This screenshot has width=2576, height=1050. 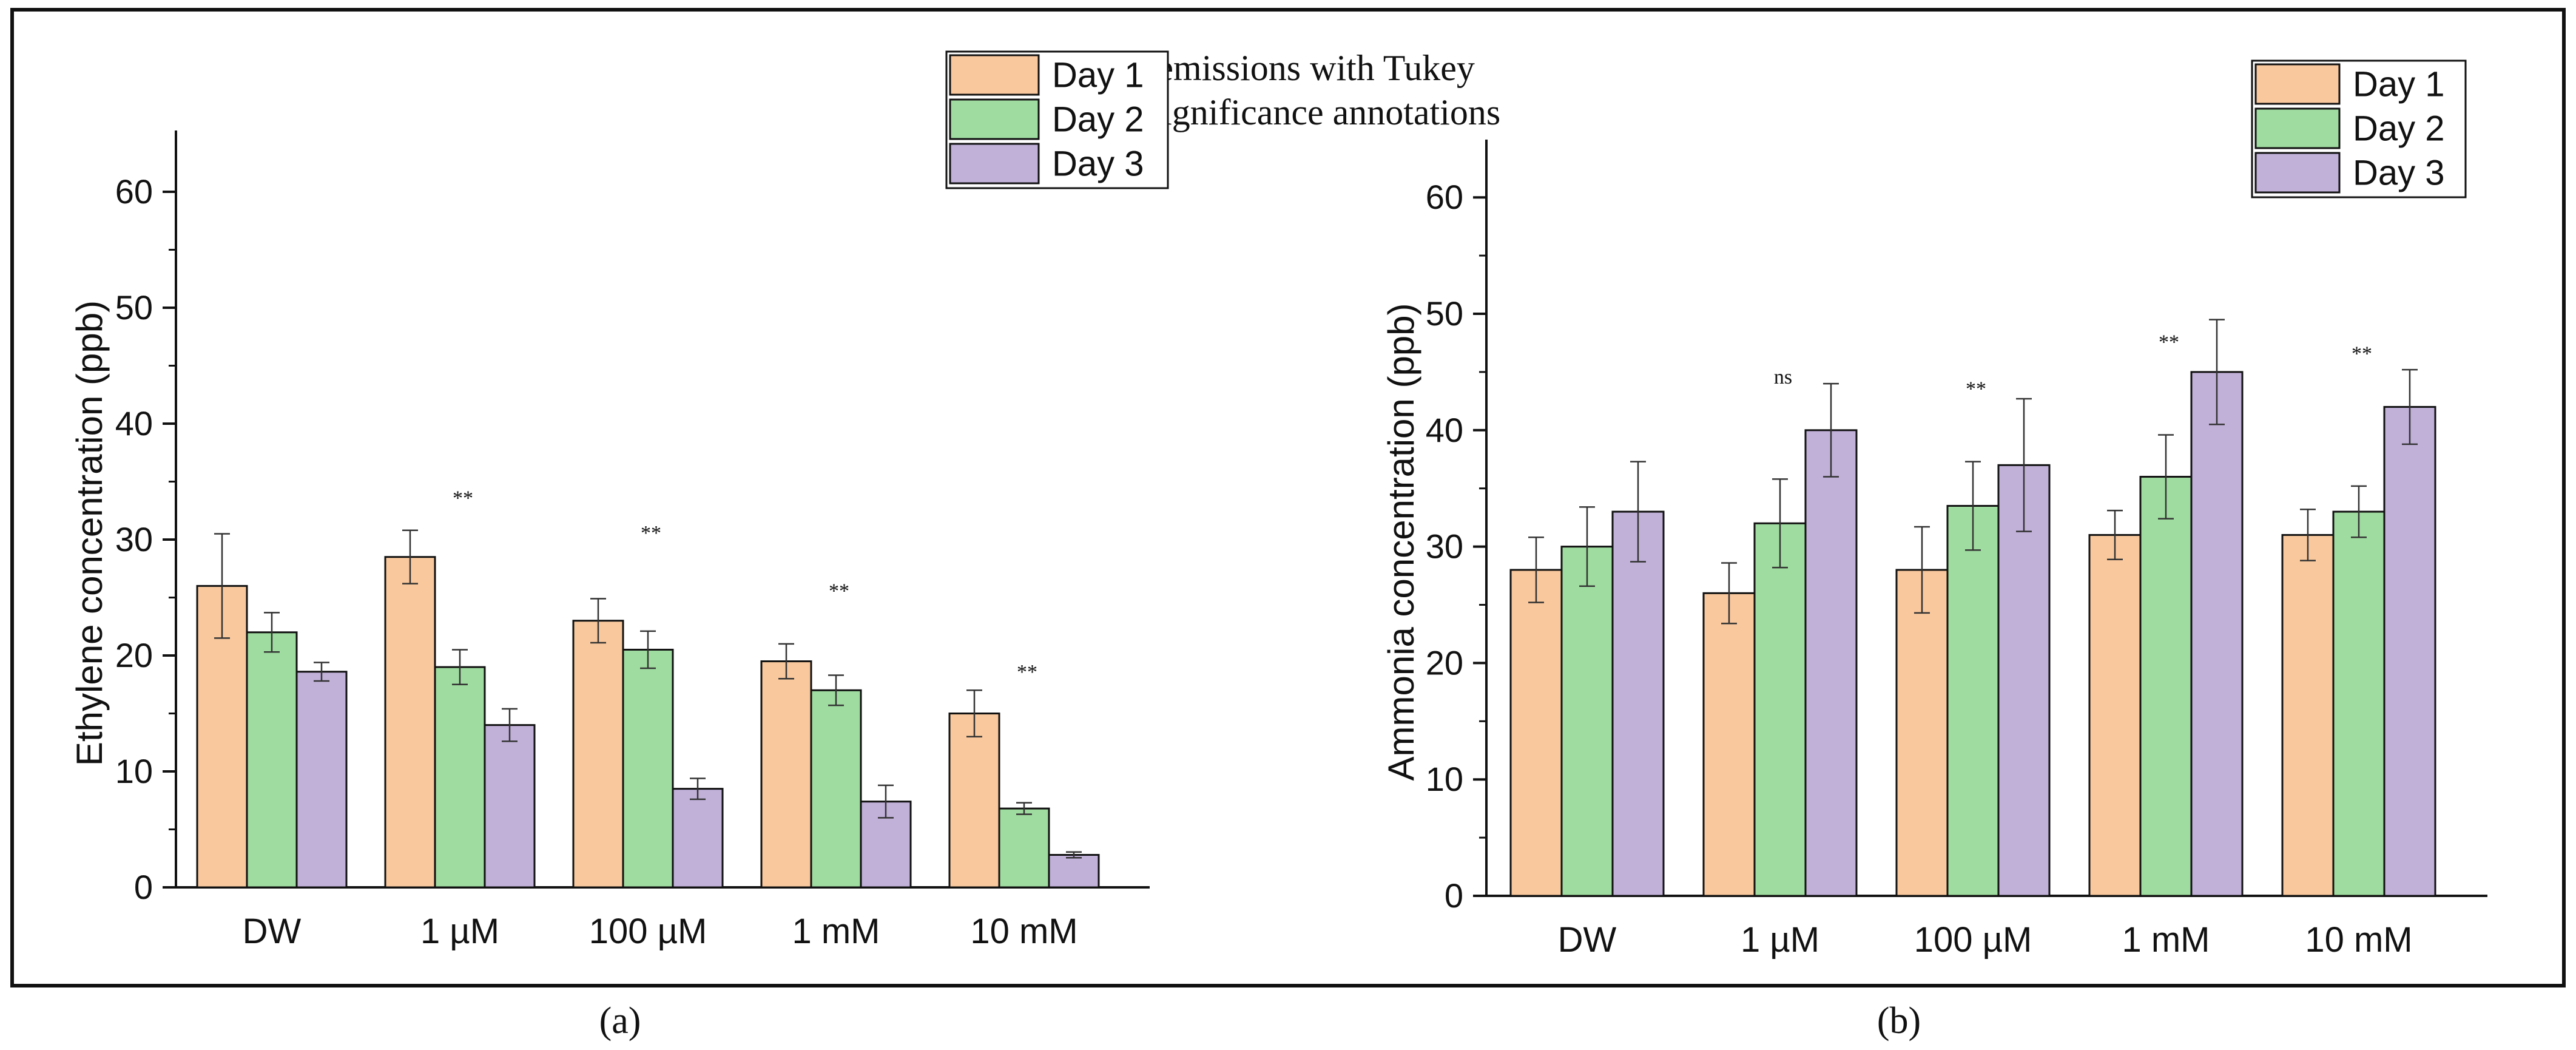 I want to click on panel-a-y-tick-label: 30, so click(x=134, y=539).